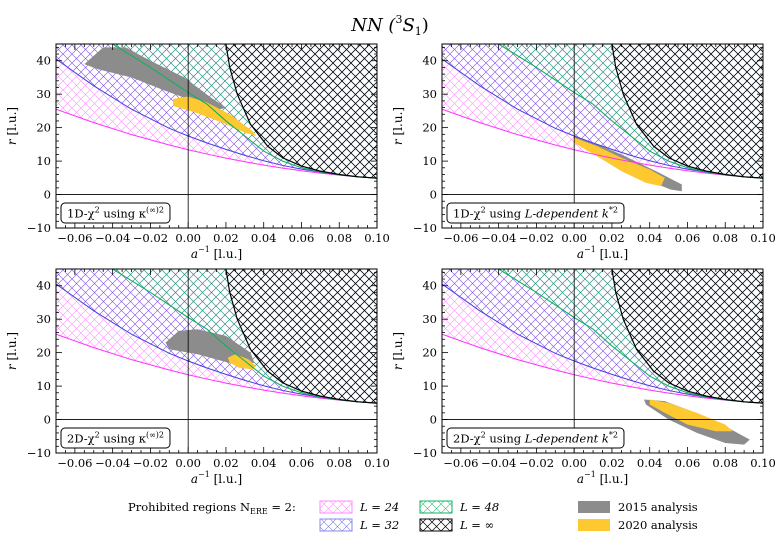 The image size is (781, 551). I want to click on legend-label-l32: L = 32, so click(379, 525).